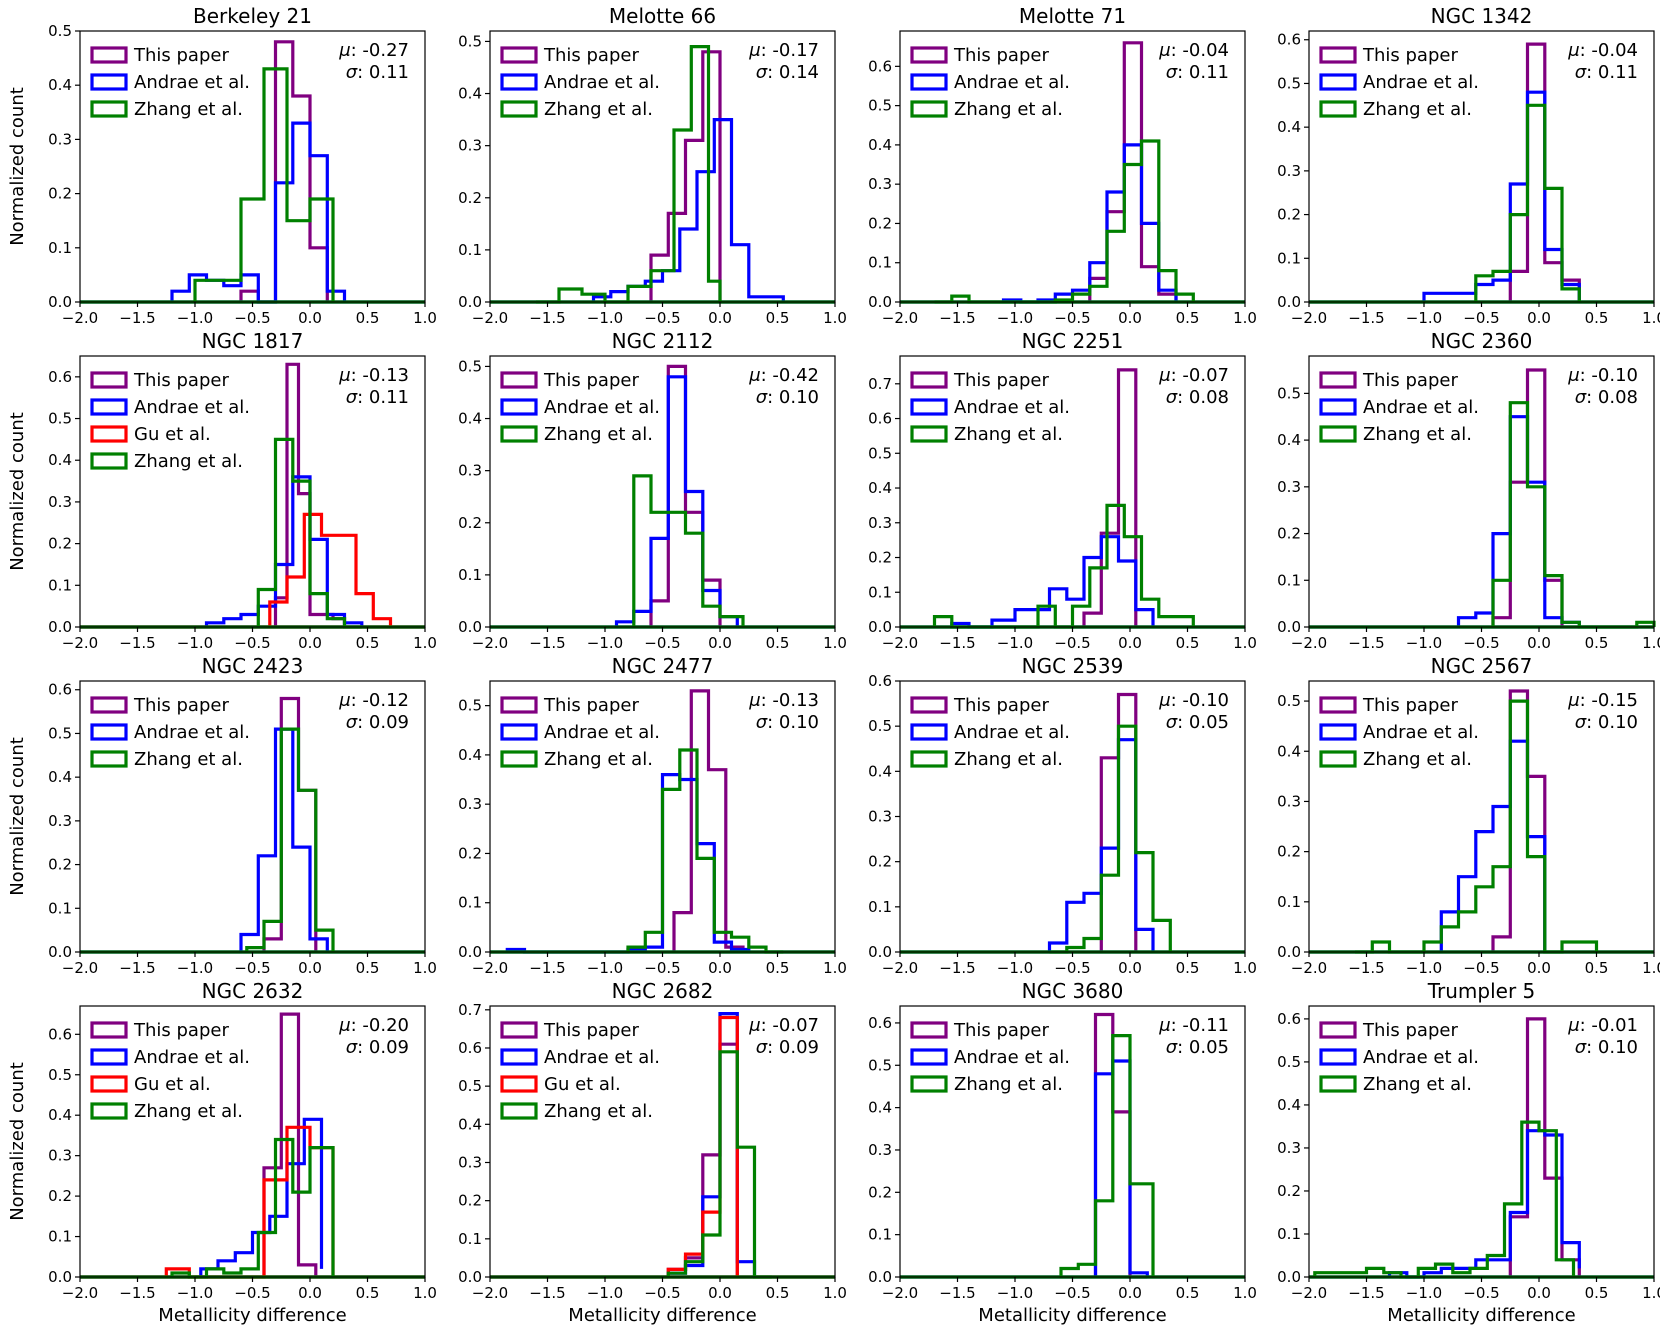  What do you see at coordinates (1602, 50) in the screenshot?
I see `stat-mu: μ: -0.04` at bounding box center [1602, 50].